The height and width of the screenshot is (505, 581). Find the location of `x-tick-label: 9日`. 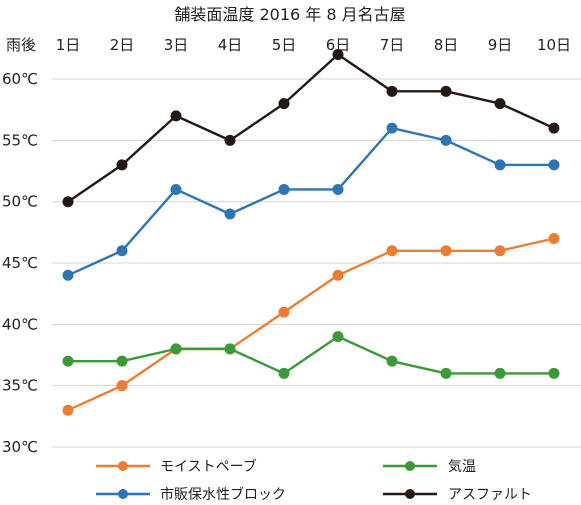

x-tick-label: 9日 is located at coordinates (500, 45).